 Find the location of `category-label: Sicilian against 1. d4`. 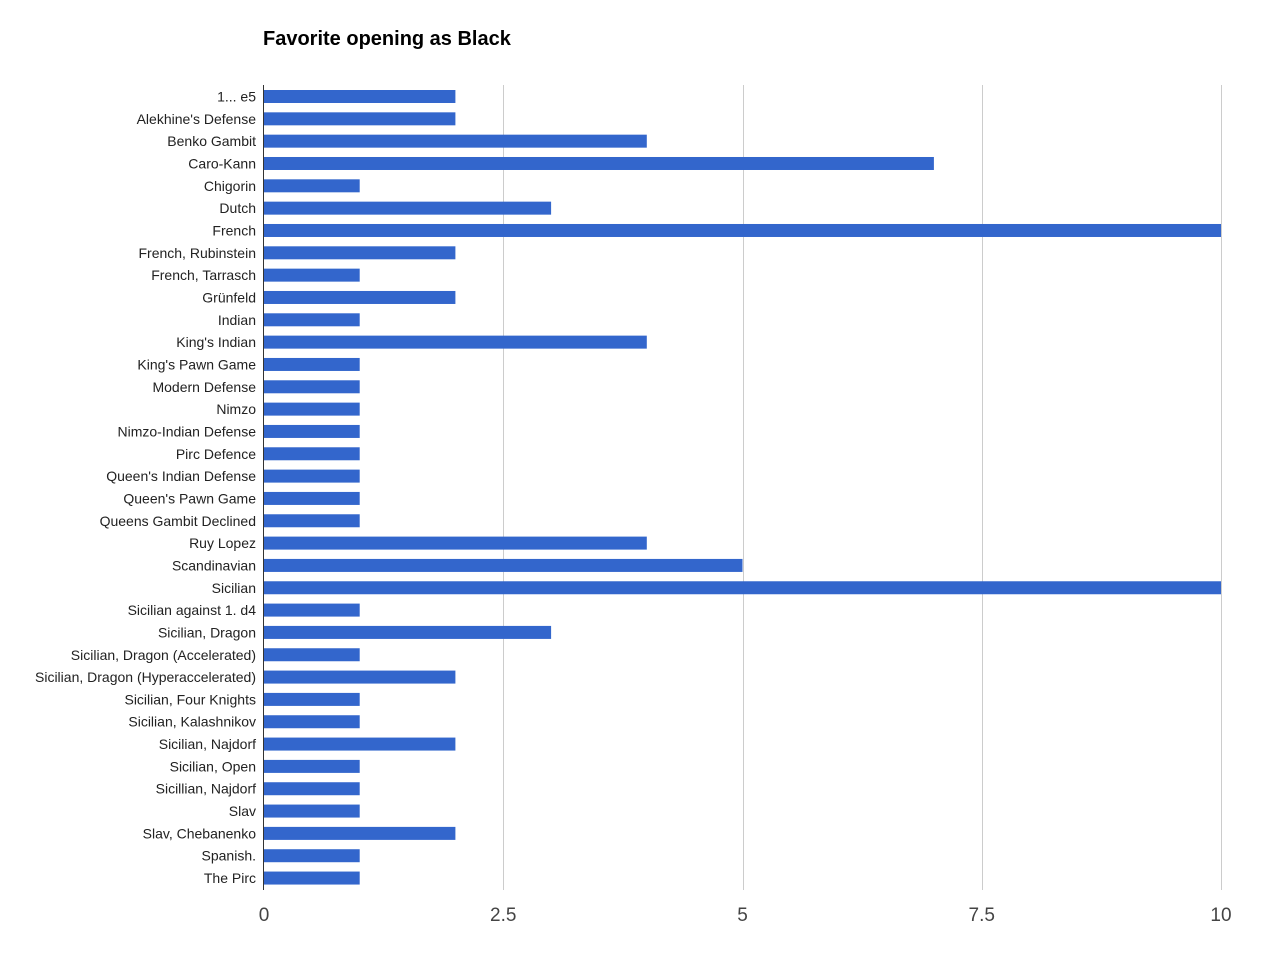

category-label: Sicilian against 1. d4 is located at coordinates (192, 610).